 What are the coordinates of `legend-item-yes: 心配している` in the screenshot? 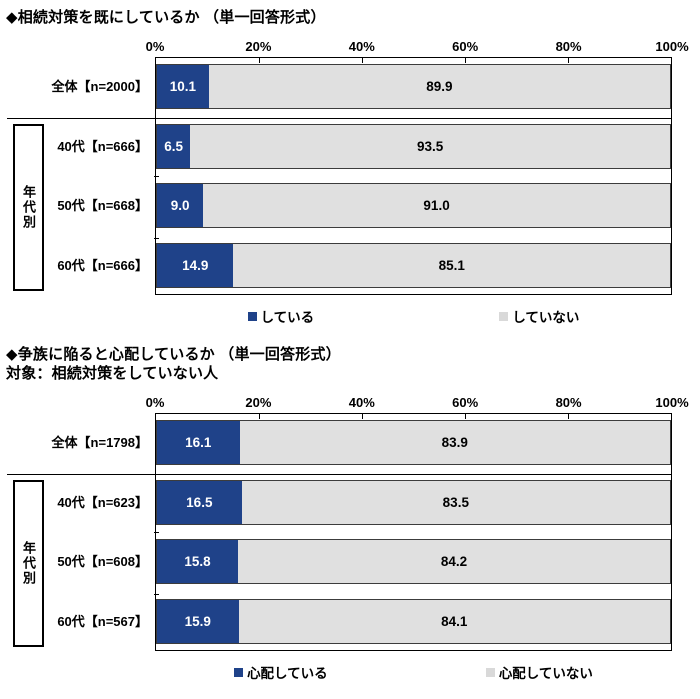 It's located at (281, 672).